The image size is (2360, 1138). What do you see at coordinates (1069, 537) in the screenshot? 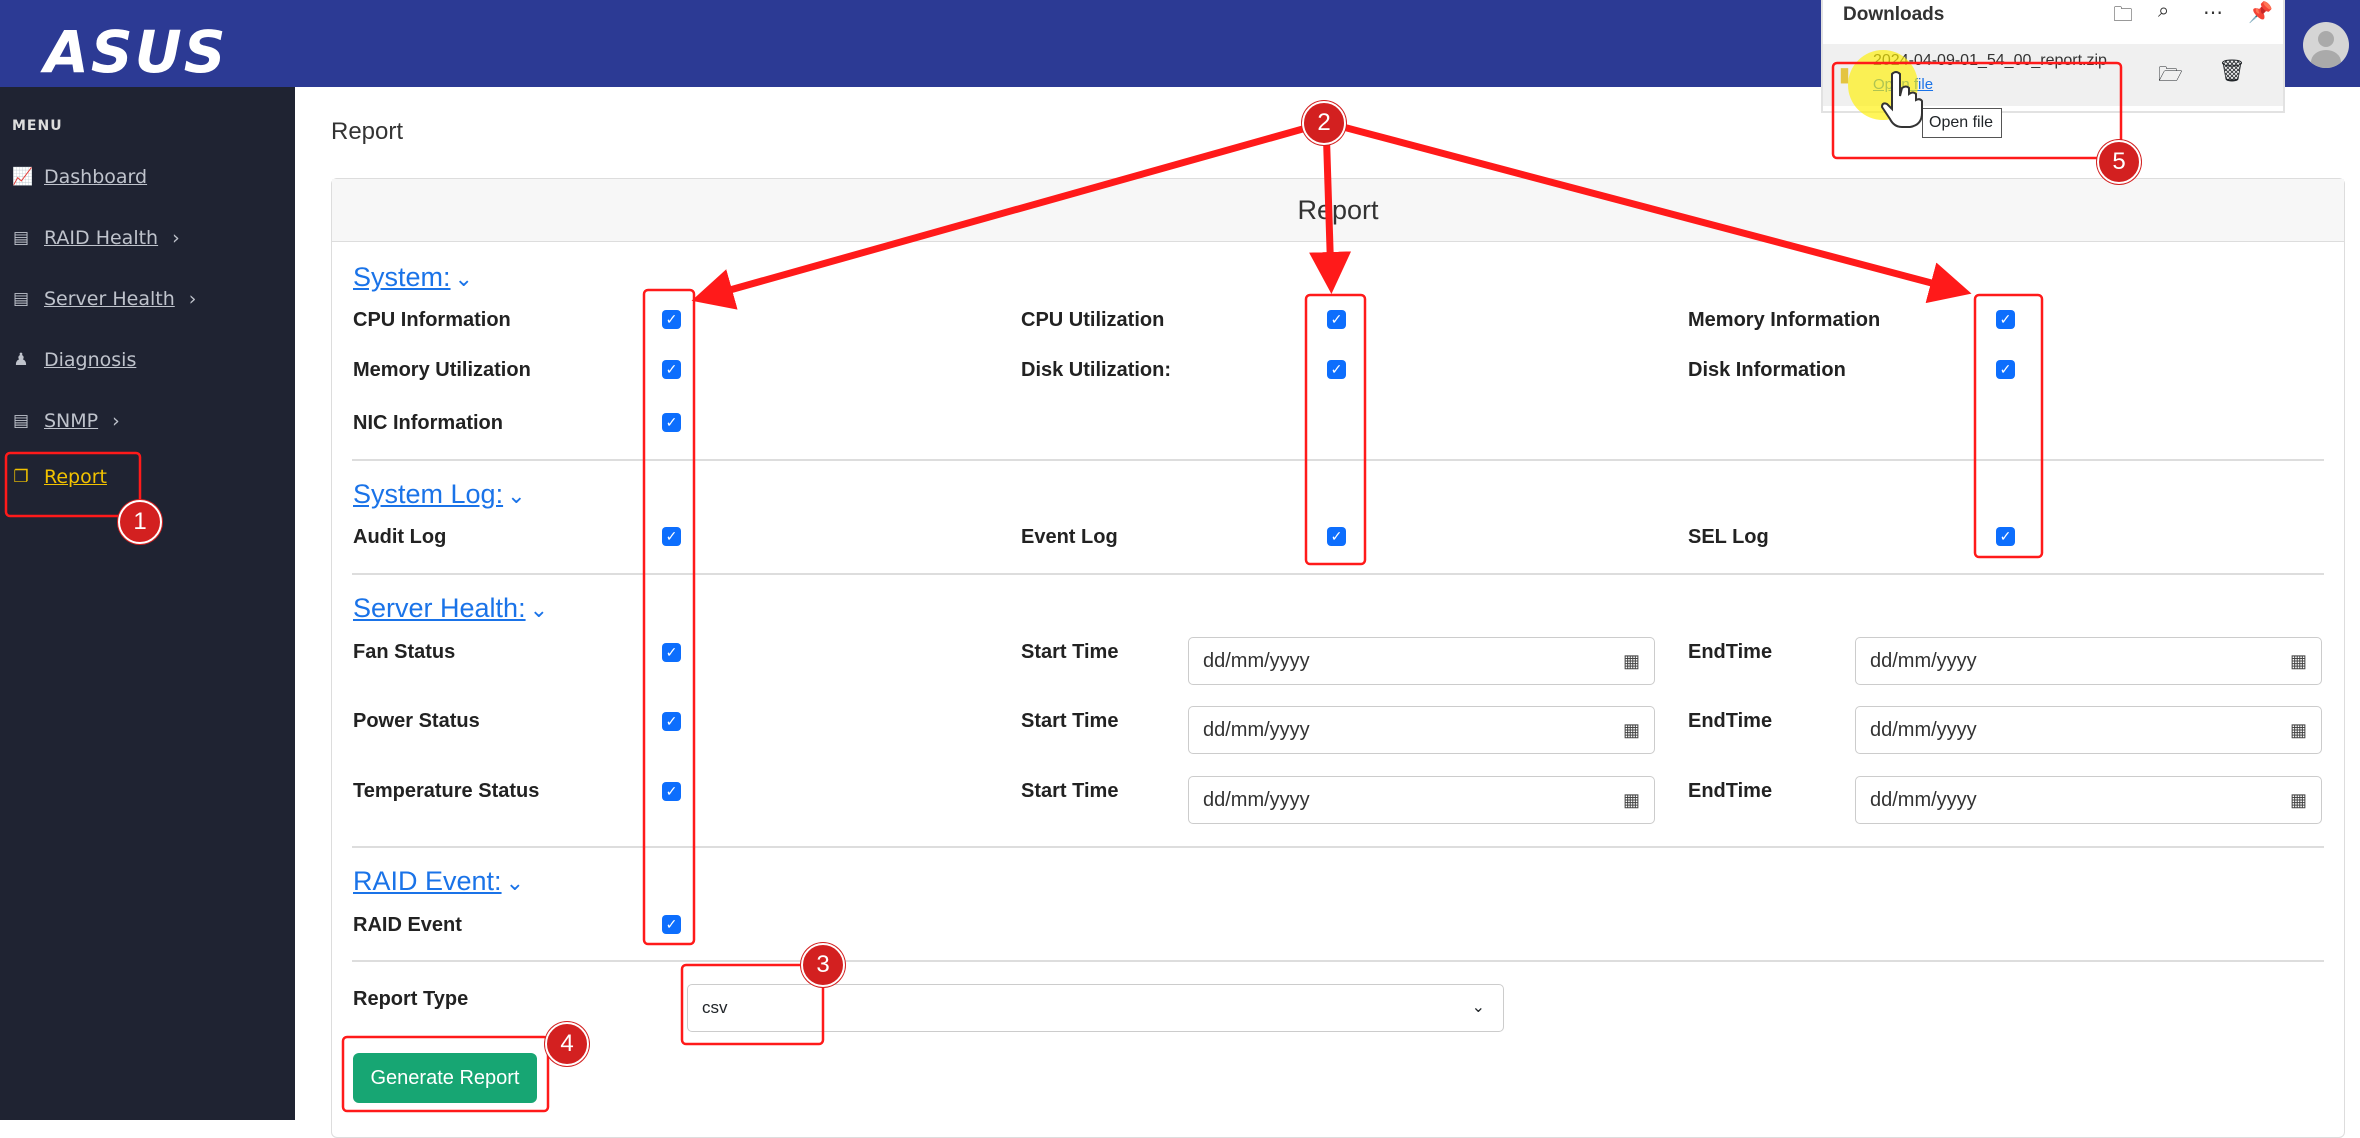
I see `label-event-log: Event Log` at bounding box center [1069, 537].